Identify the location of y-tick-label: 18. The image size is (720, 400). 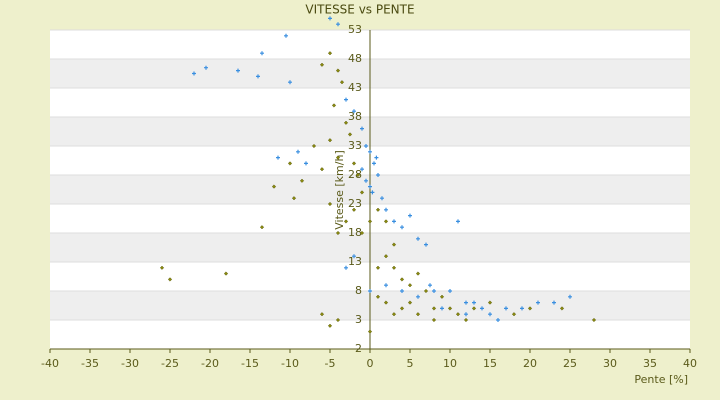
(355, 232).